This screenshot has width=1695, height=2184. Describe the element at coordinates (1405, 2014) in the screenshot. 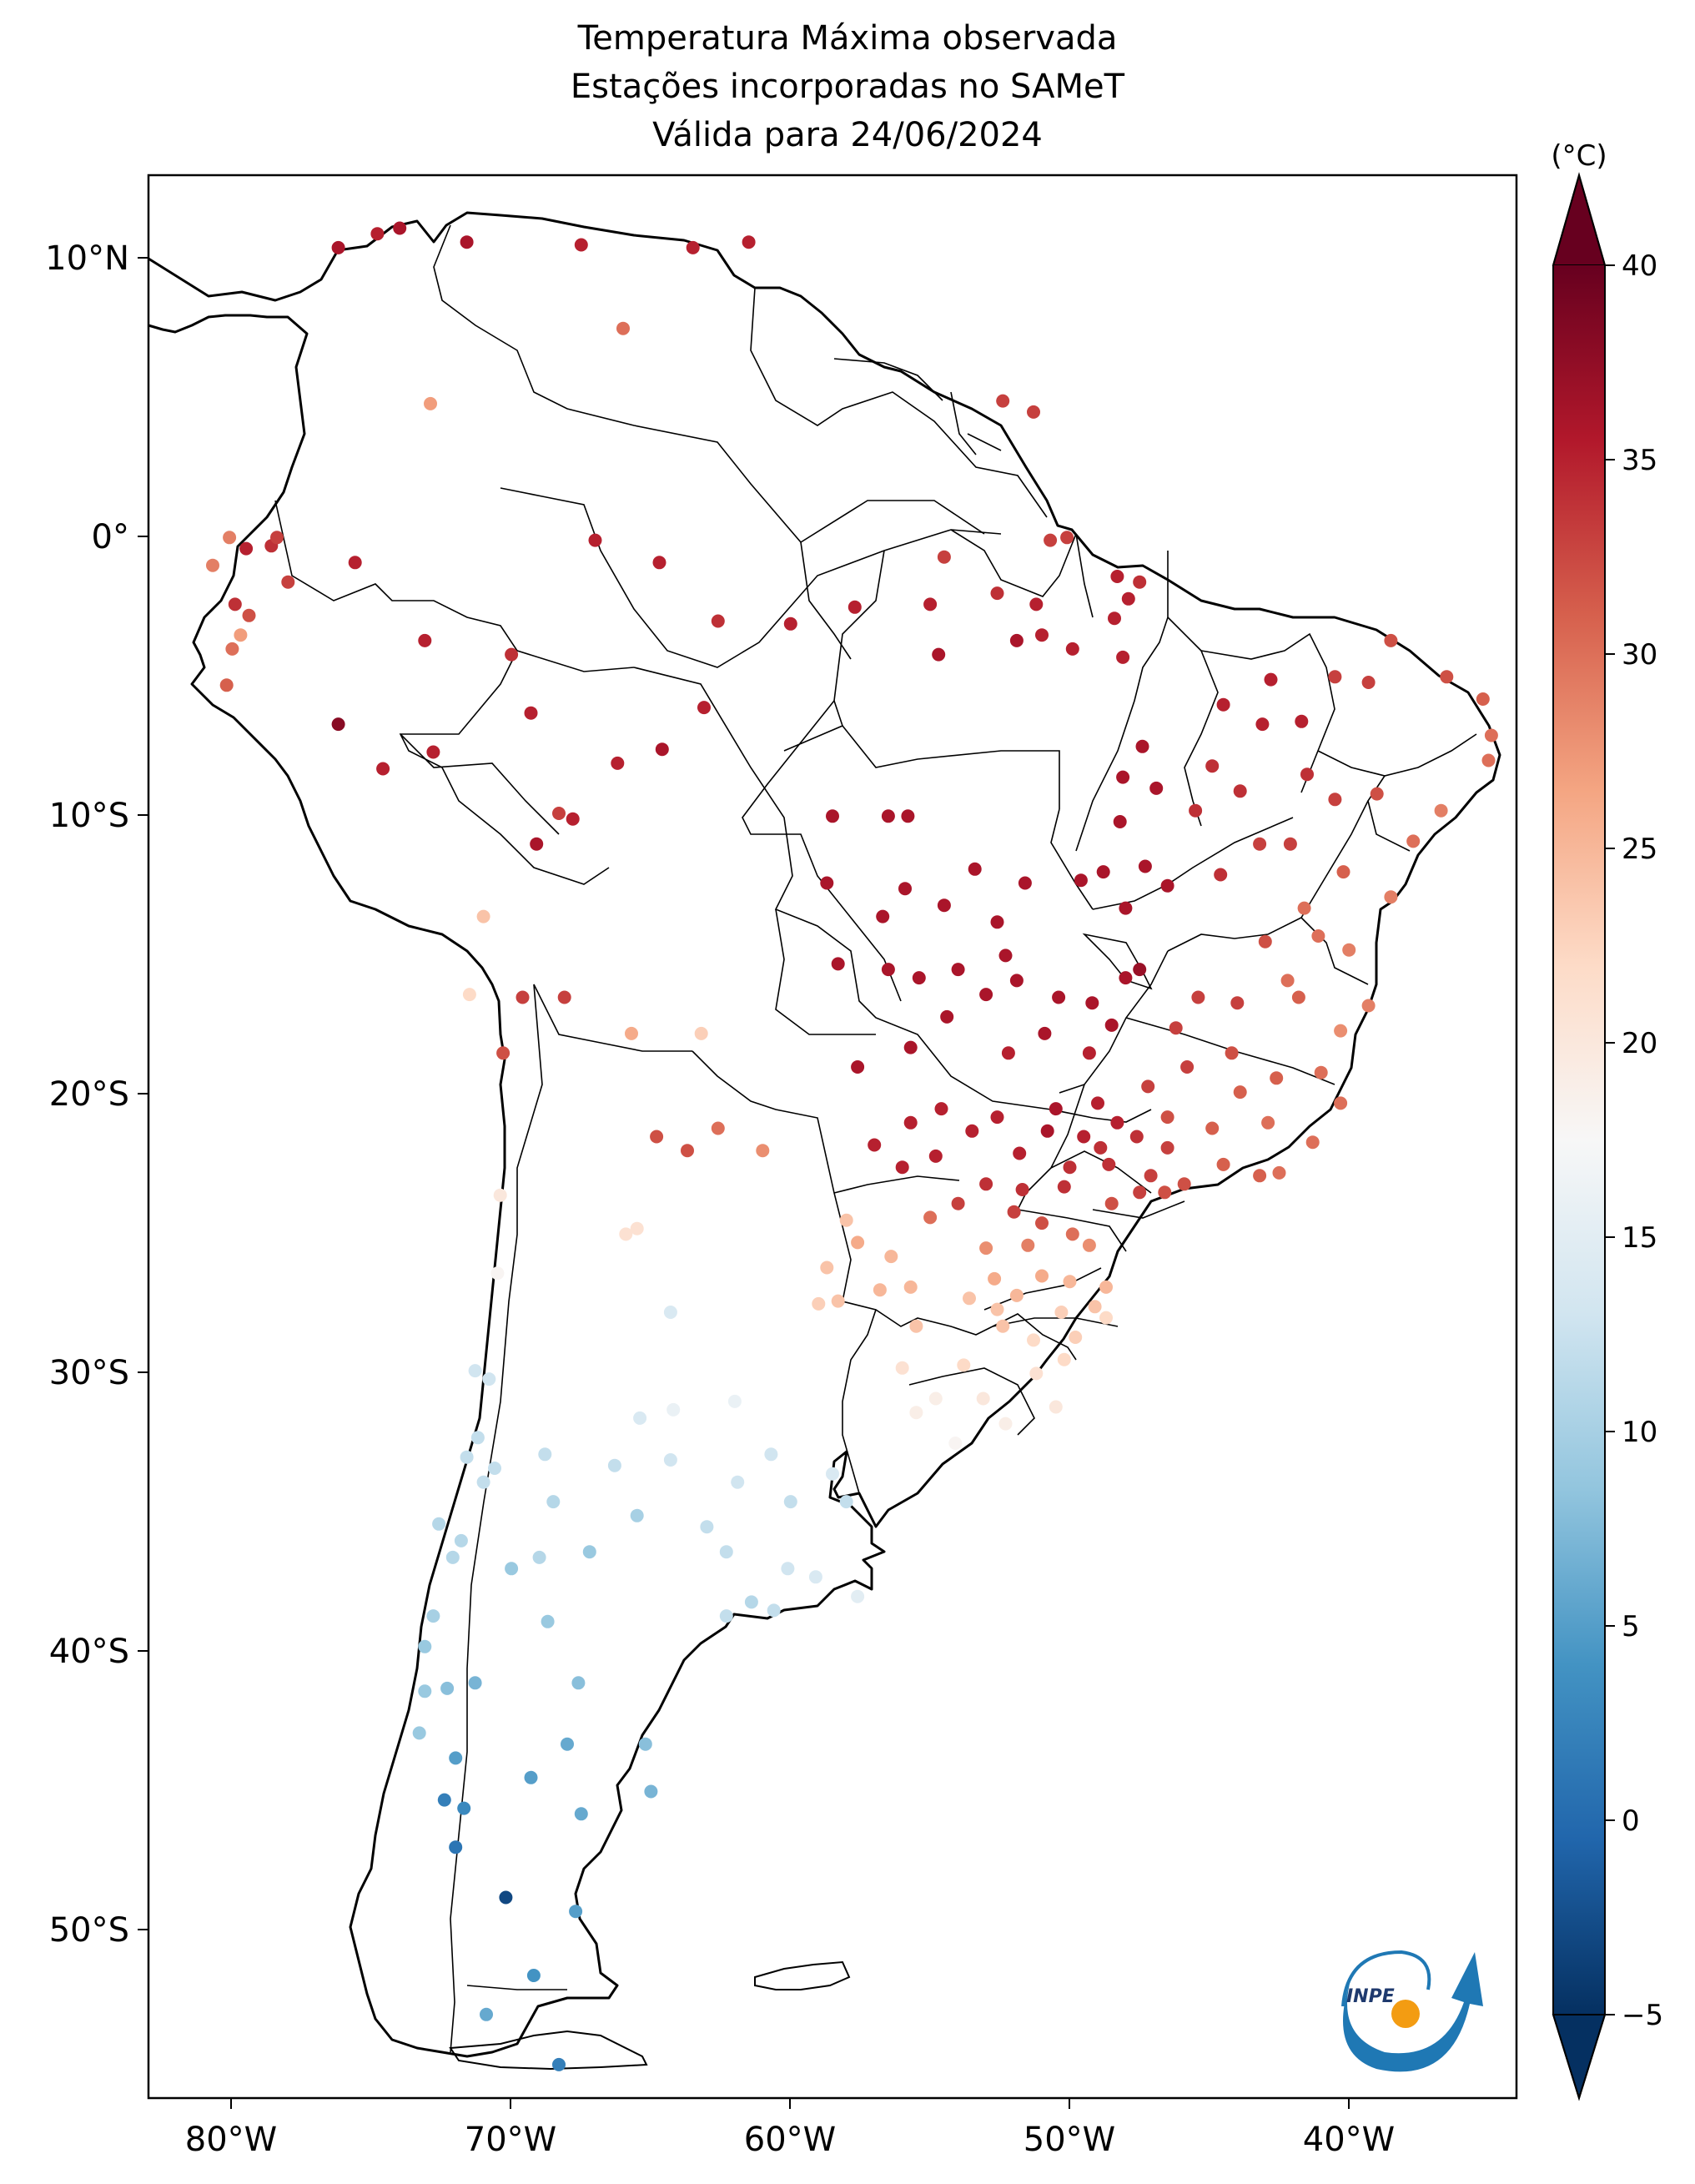

I see `inpe-logo-sun` at that location.